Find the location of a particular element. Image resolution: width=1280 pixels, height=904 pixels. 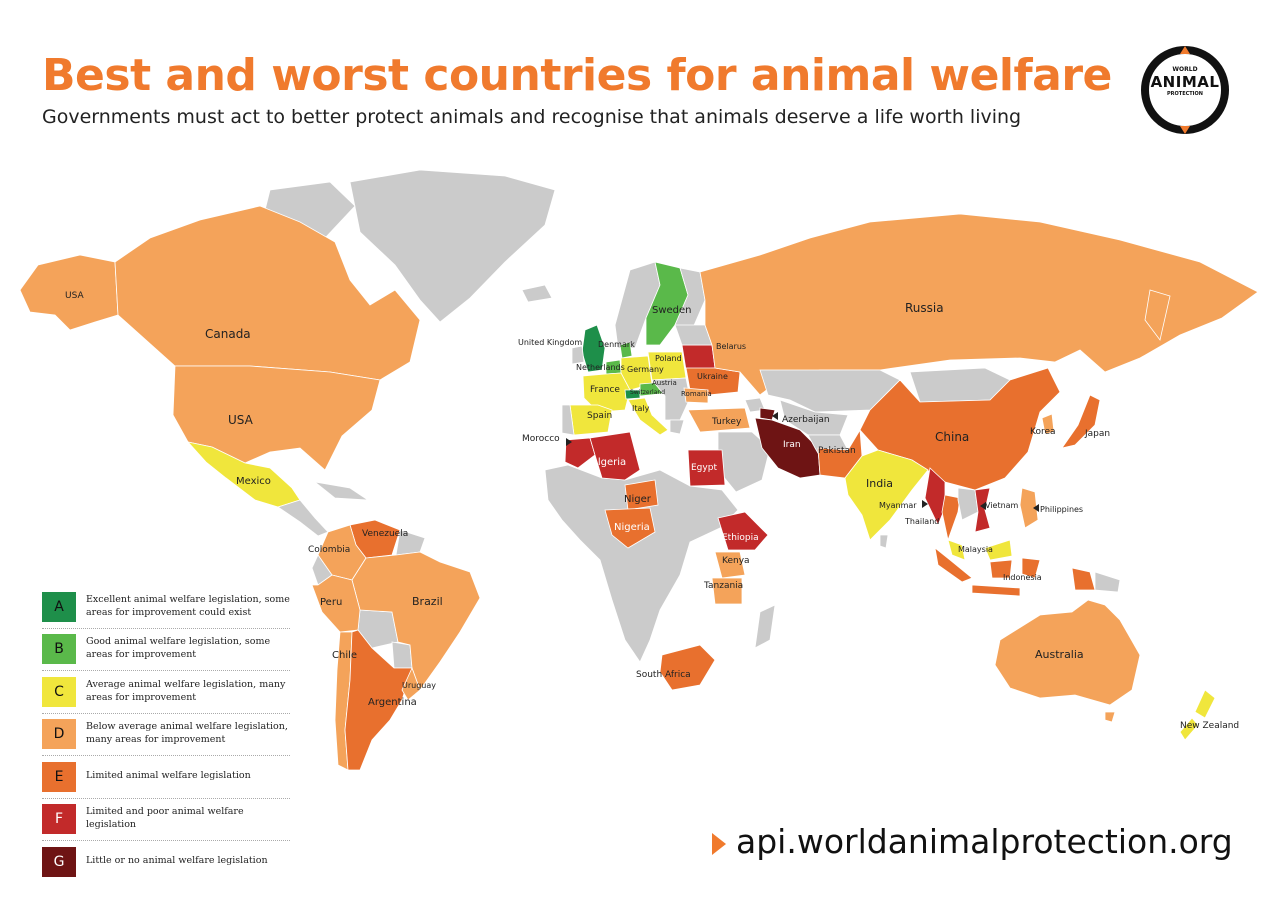

label-spain: Spain is located at coordinates (599, 416).